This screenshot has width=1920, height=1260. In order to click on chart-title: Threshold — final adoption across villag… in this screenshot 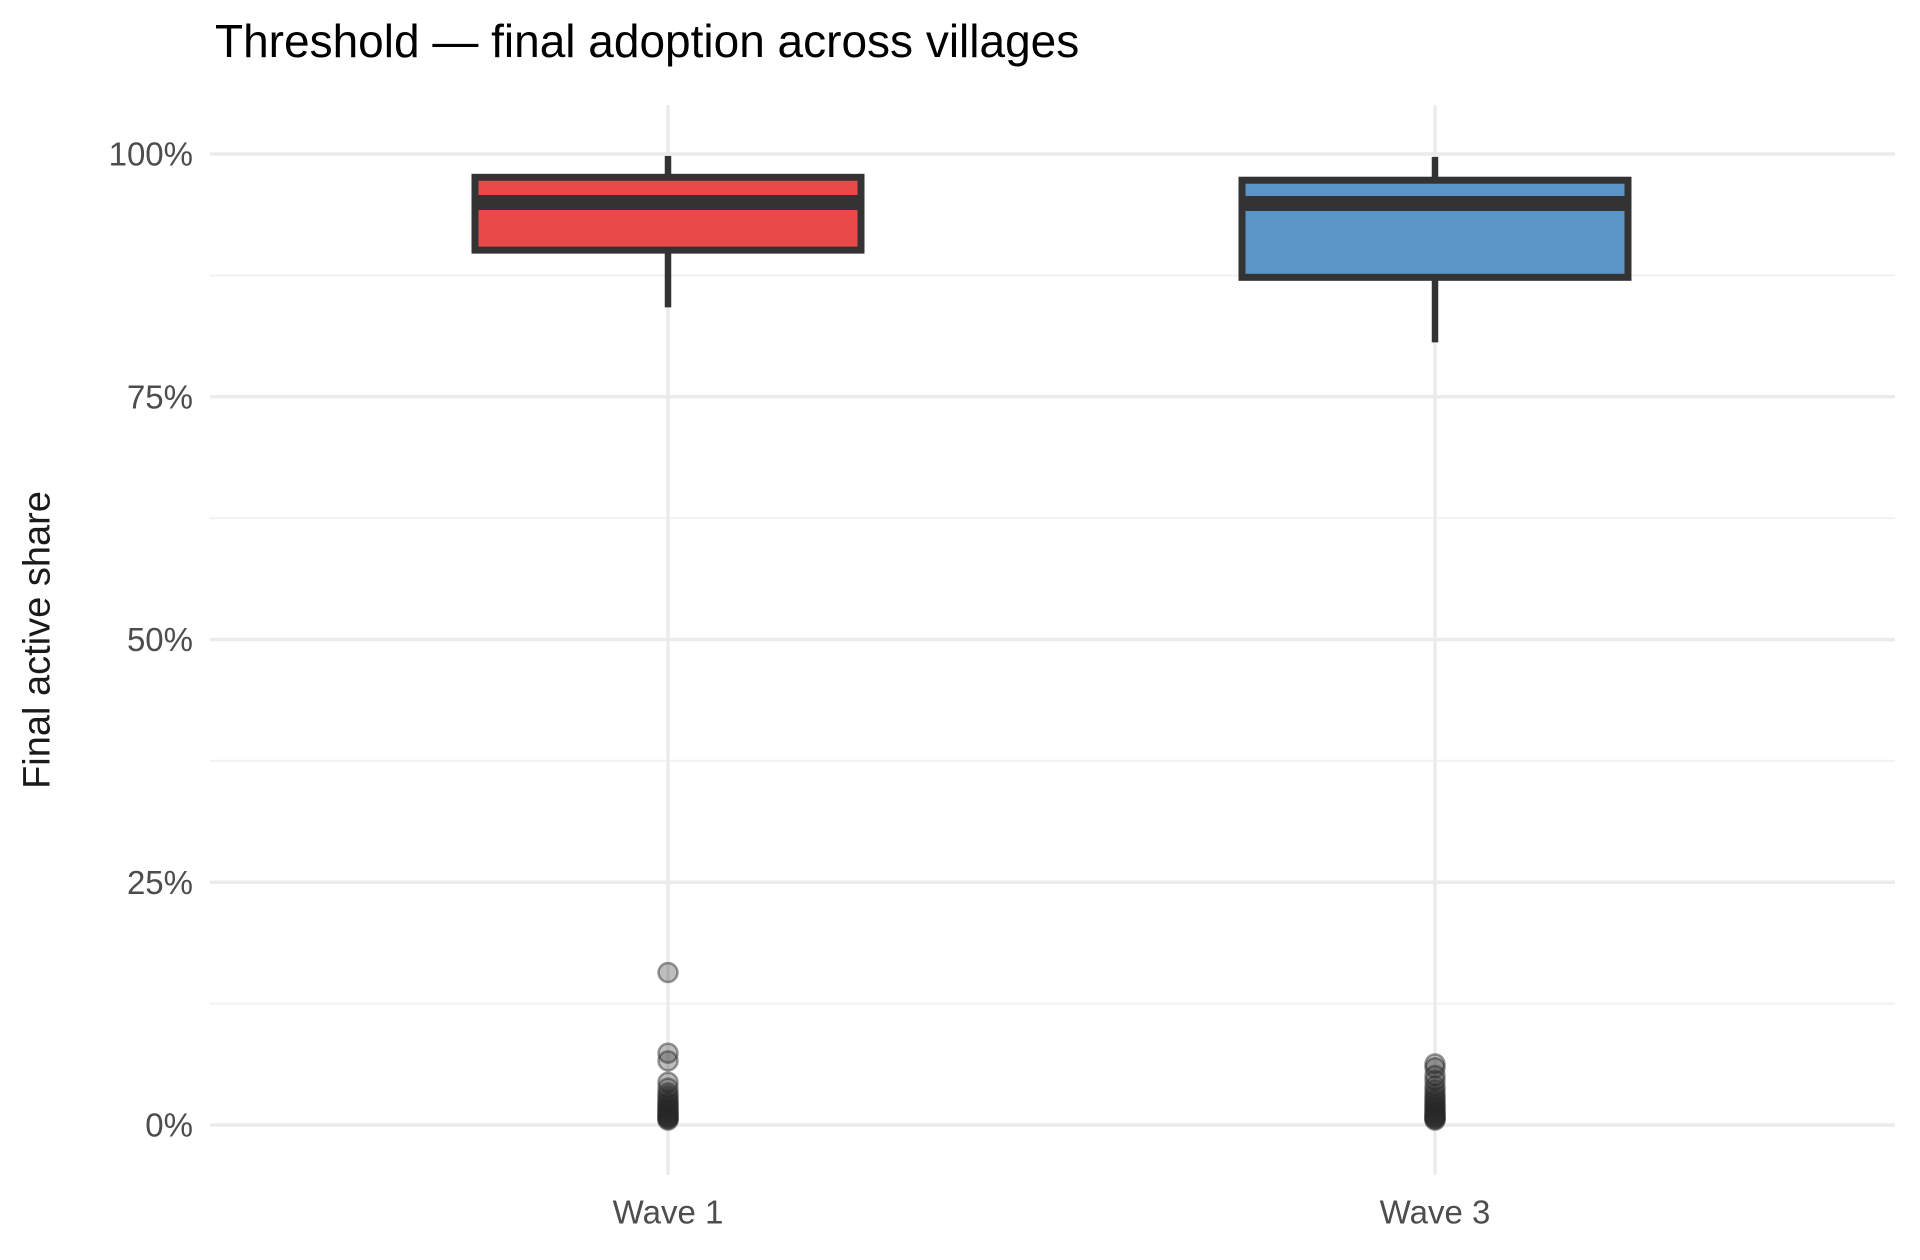, I will do `click(647, 41)`.